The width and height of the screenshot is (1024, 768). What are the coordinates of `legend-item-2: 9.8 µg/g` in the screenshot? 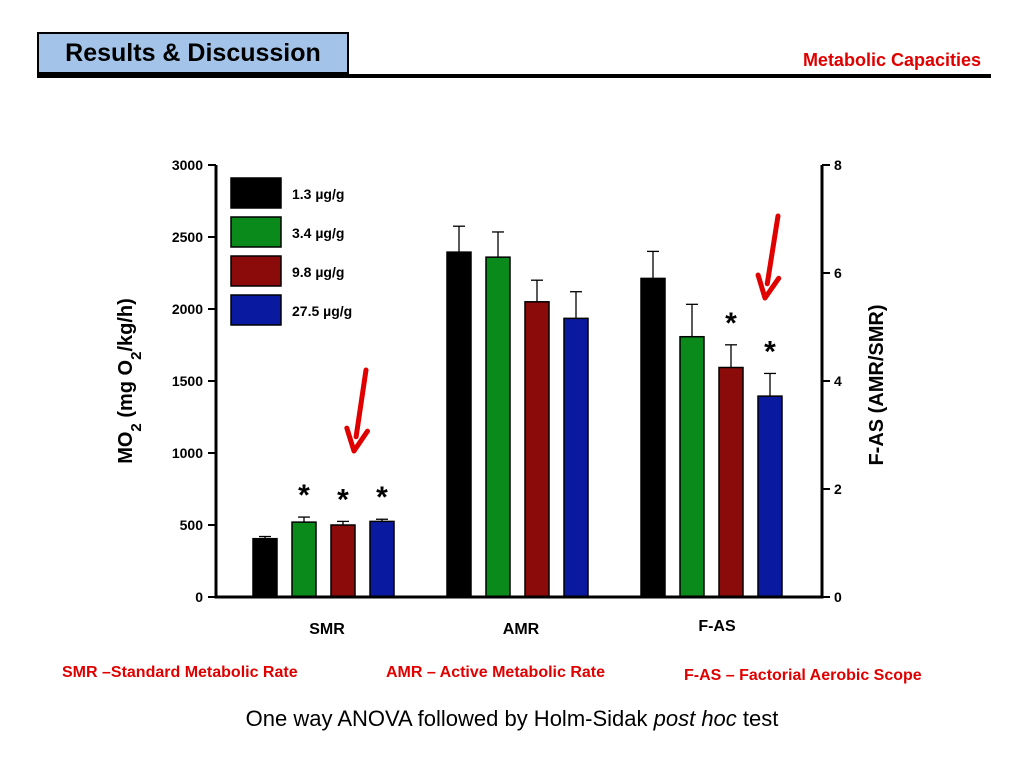 It's located at (287, 271).